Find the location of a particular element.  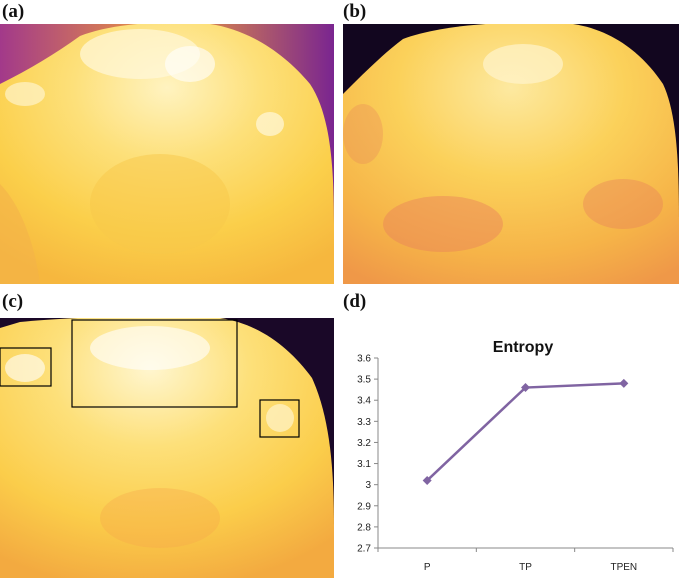

panel-label-c: (c) is located at coordinates (13, 301).